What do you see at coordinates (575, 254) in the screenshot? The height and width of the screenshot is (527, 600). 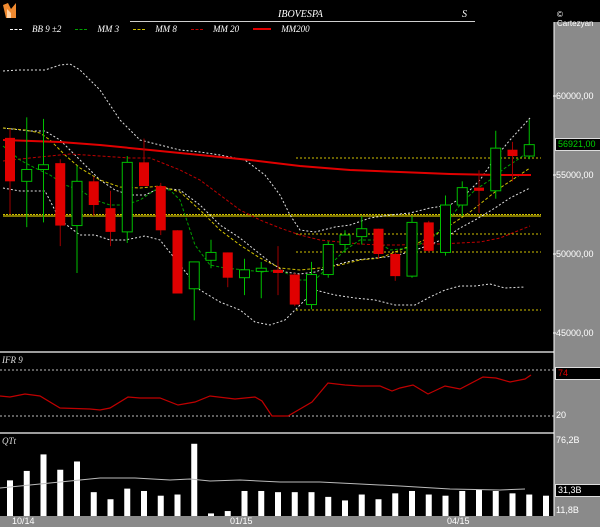 I see `price-tick-50000: 50000,00` at bounding box center [575, 254].